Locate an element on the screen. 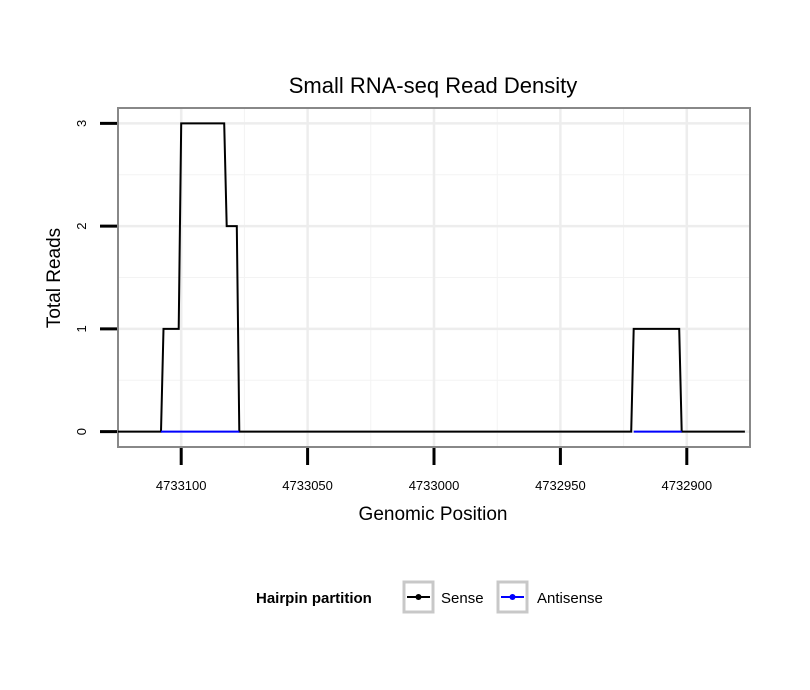  legend-item-sense: Sense is located at coordinates (443, 597).